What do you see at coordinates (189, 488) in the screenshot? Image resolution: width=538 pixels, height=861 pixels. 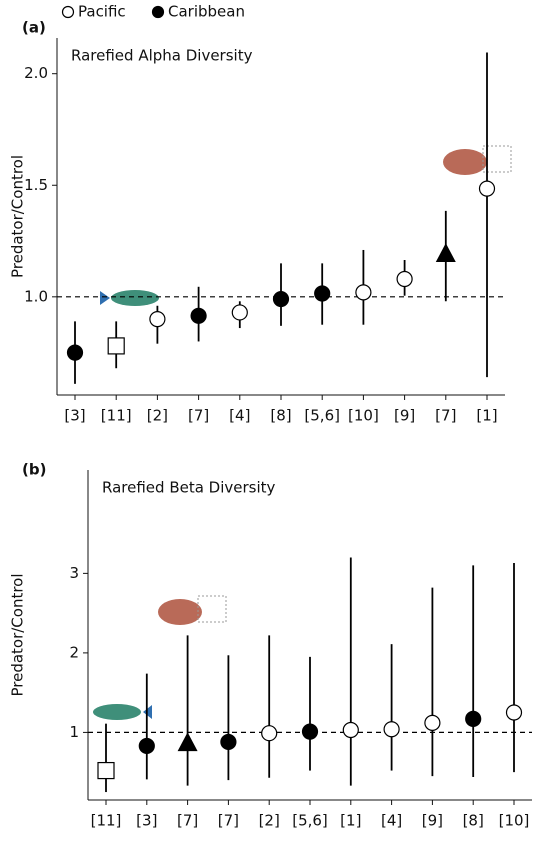 I see `panel-title: Rarefied Beta Diversity` at bounding box center [189, 488].